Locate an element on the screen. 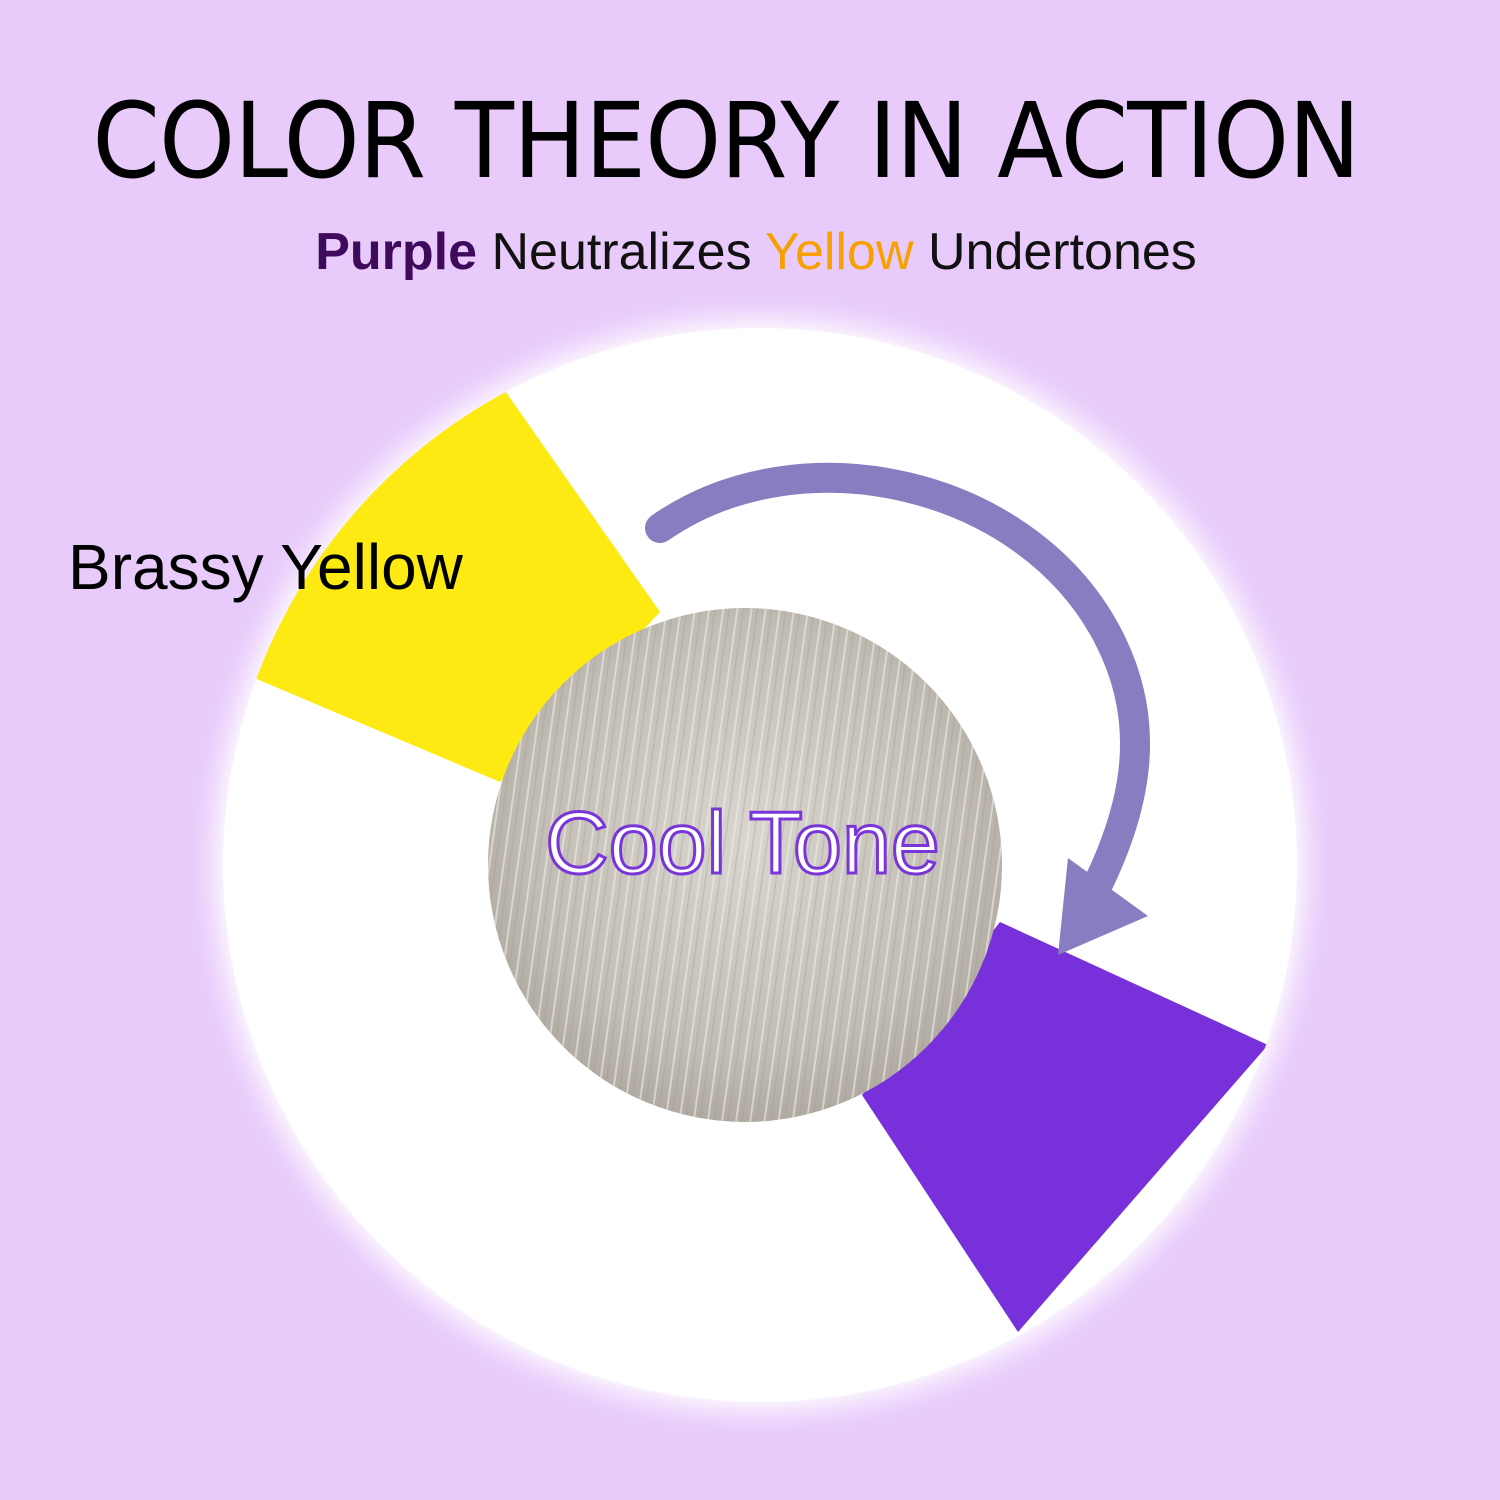  page-title: COLOR THEORY IN ACTION is located at coordinates (726, 141).